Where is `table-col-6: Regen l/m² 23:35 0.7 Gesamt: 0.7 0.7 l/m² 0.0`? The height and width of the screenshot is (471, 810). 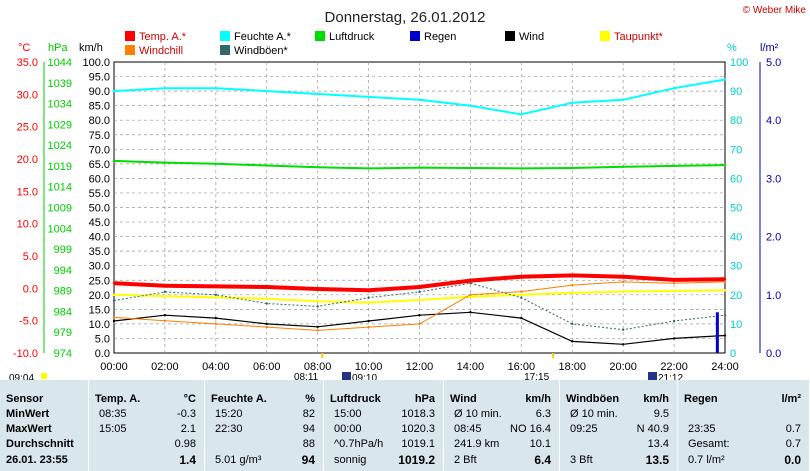 table-col-6: Regen l/m² 23:35 0.7 Gesamt: 0.7 0.7 l/m² 0.0 is located at coordinates (744, 425).